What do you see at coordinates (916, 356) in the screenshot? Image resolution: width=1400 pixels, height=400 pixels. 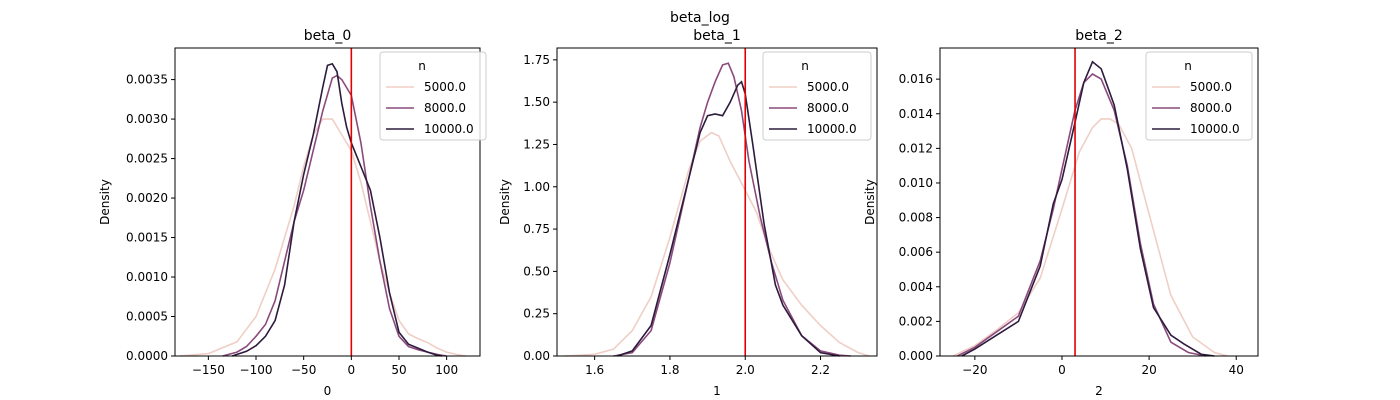 I see `y-tick-label: 0.000` at bounding box center [916, 356].